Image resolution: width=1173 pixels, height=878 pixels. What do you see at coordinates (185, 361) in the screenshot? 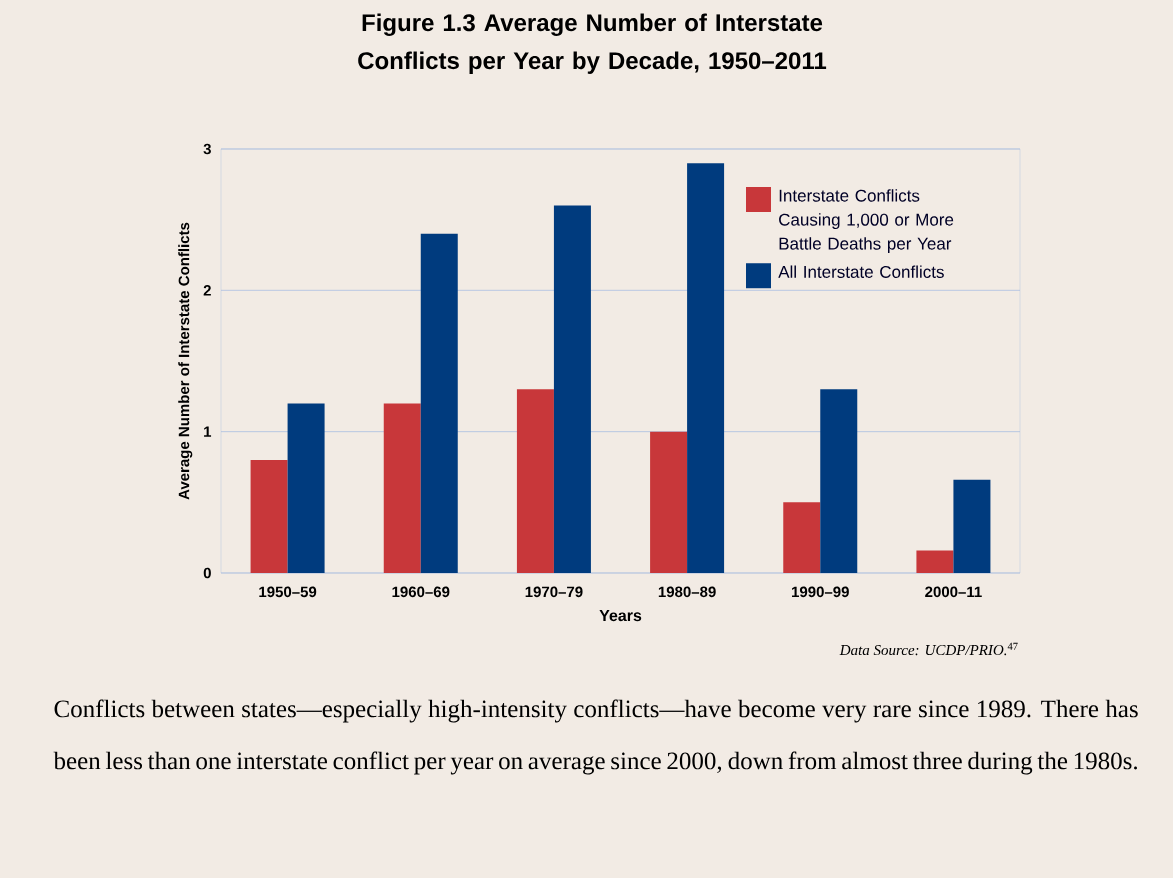
I see `y-axis-title: Average Number of Interstate Conflicts` at bounding box center [185, 361].